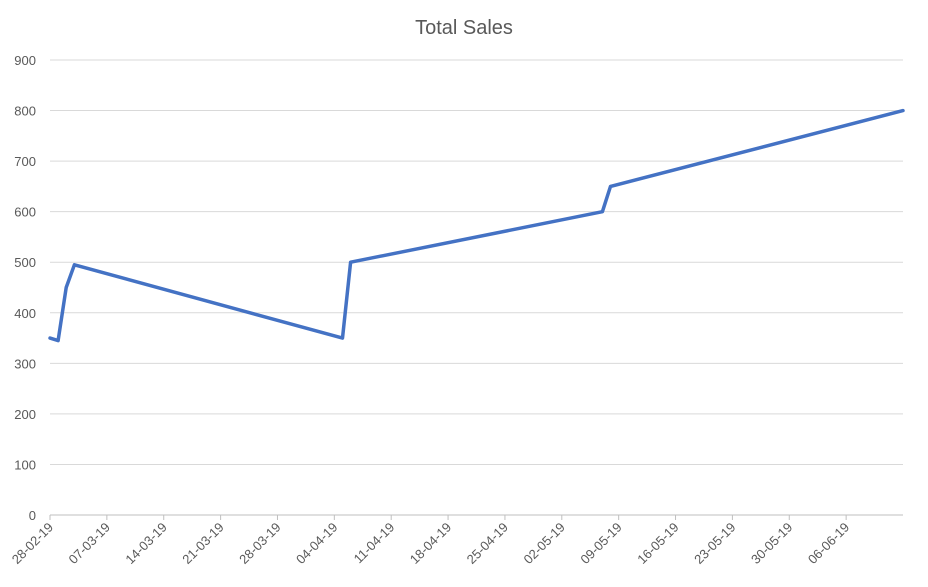 The width and height of the screenshot is (928, 587). I want to click on y-tick-label: 200, so click(25, 414).